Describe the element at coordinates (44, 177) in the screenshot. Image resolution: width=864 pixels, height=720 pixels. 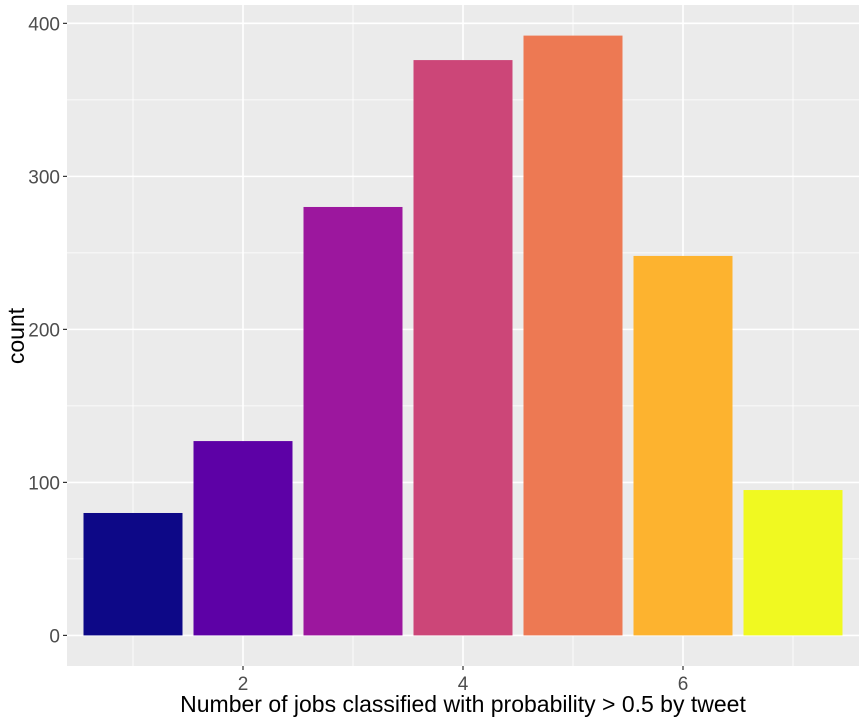
I see `y-tick-label: 300` at that location.